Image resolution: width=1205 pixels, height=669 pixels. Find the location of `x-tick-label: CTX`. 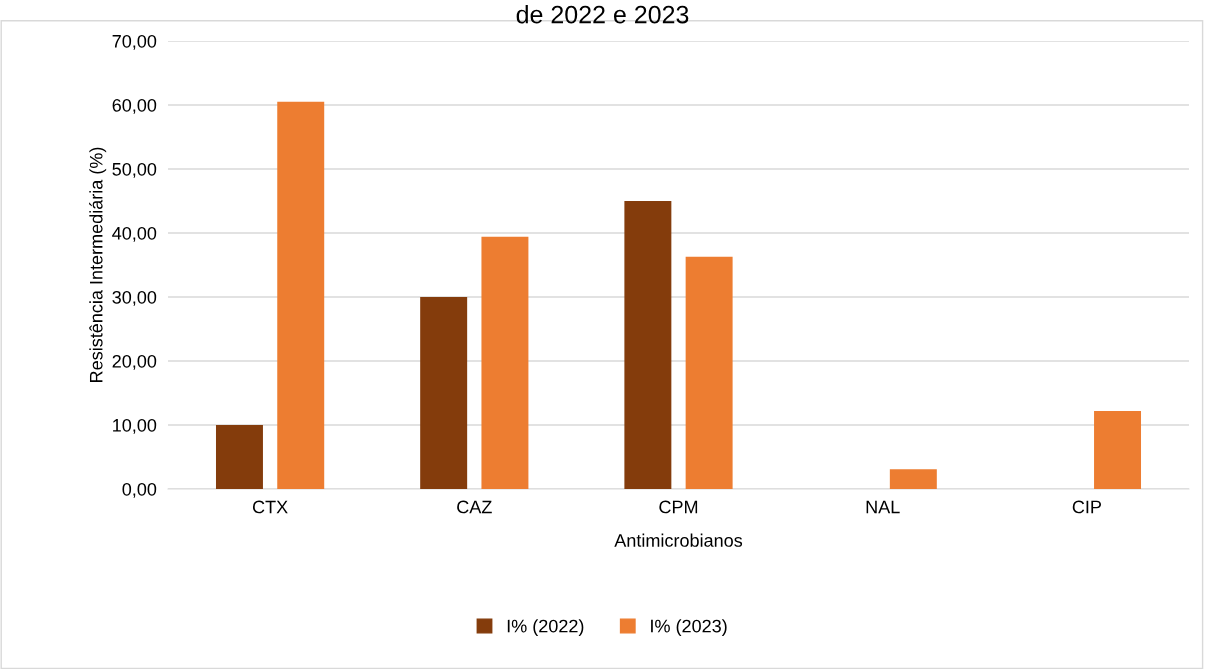

x-tick-label: CTX is located at coordinates (270, 507).